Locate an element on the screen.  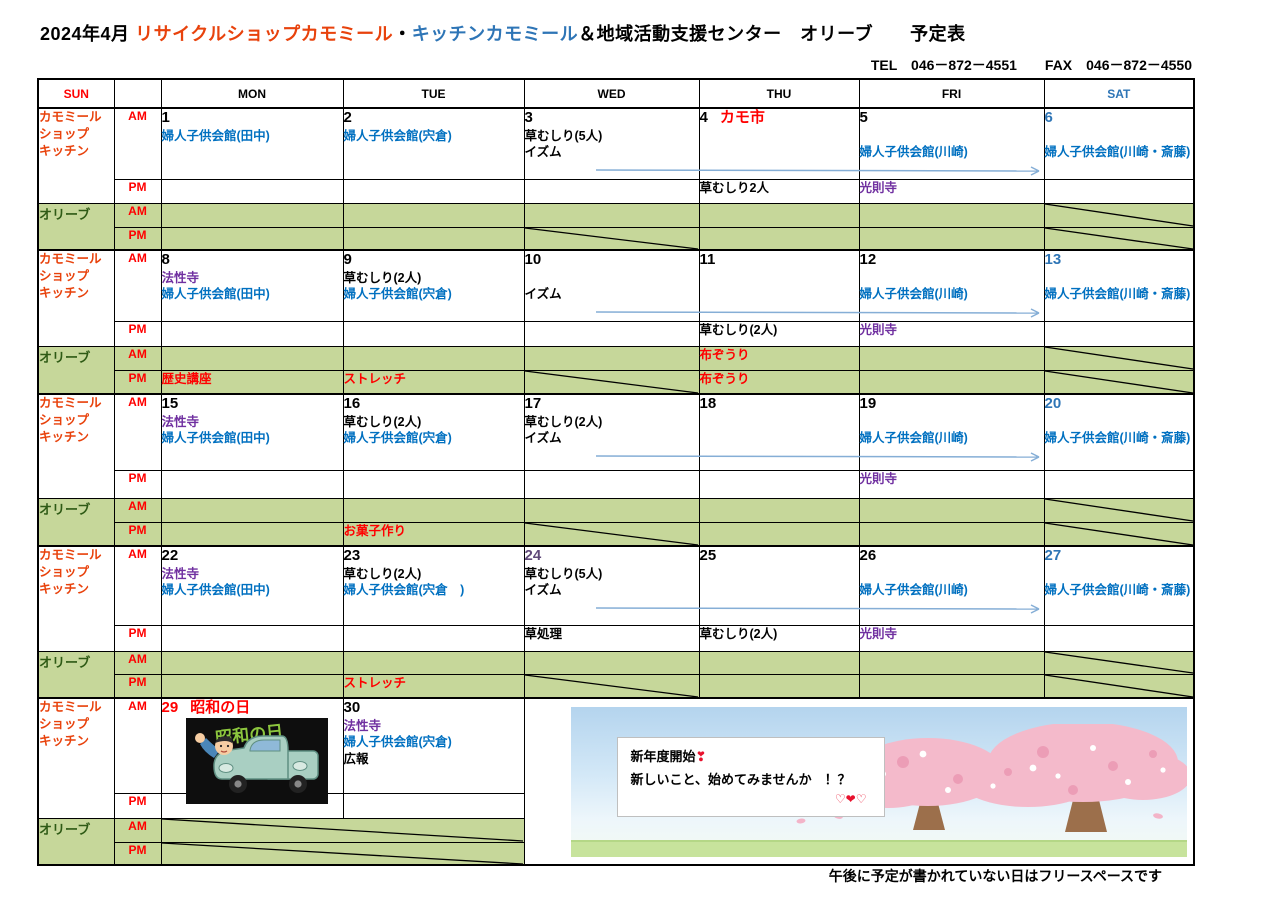
olive-row-label: オリーブ is located at coordinates (76, 841).